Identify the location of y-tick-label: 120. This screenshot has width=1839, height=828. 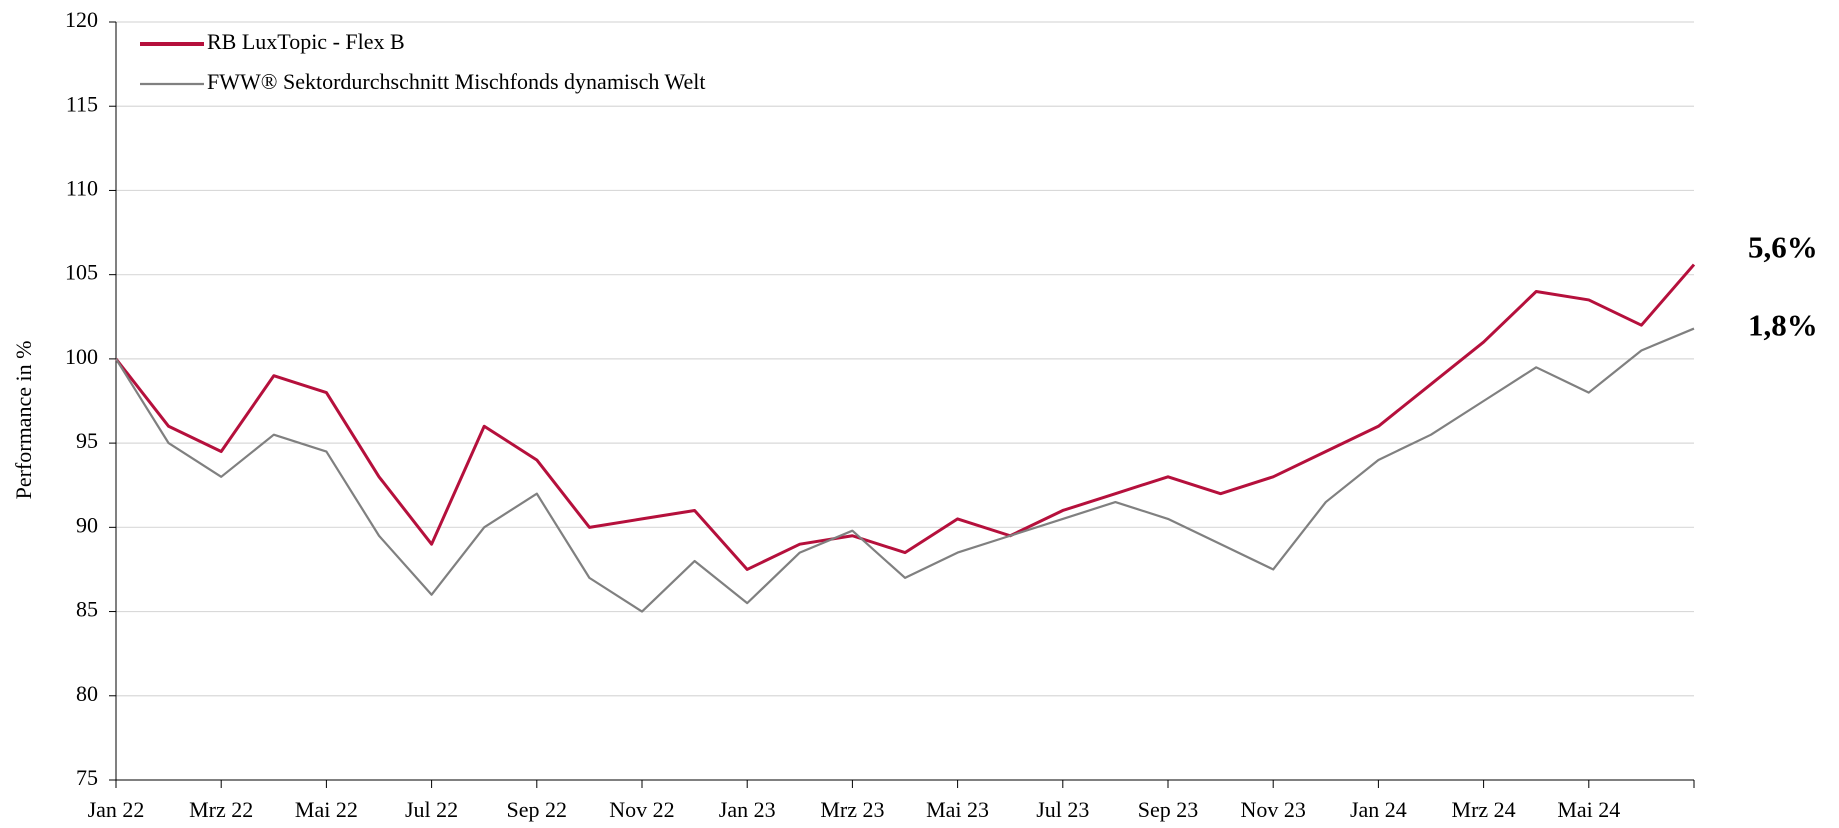
(81, 19).